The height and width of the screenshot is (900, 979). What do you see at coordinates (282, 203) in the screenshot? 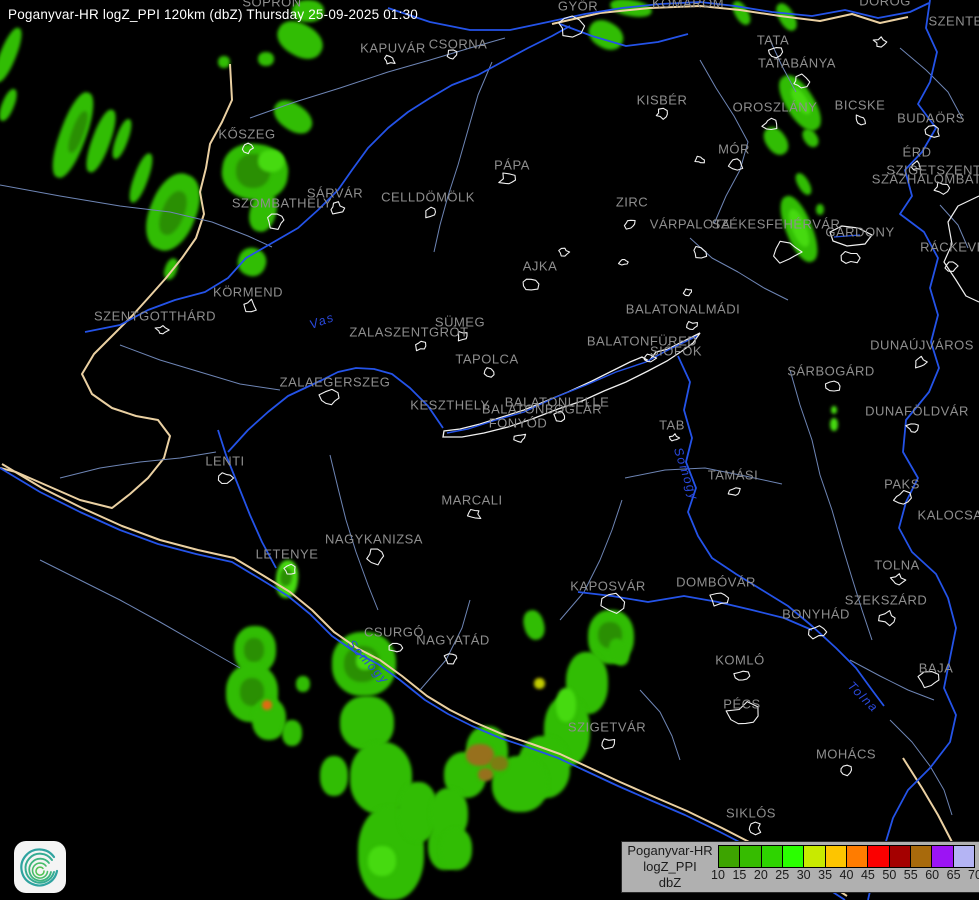
I see `city-label: SZOMBATHELY` at bounding box center [282, 203].